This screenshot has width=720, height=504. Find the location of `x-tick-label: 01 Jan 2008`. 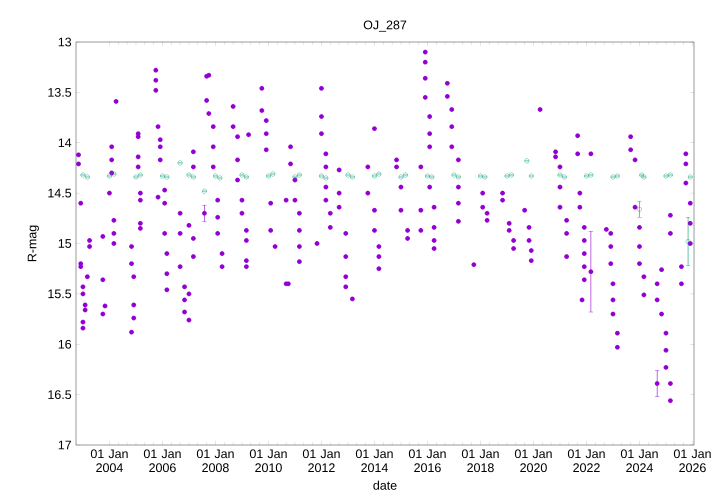

x-tick-label: 01 Jan 2008 is located at coordinates (215, 460).